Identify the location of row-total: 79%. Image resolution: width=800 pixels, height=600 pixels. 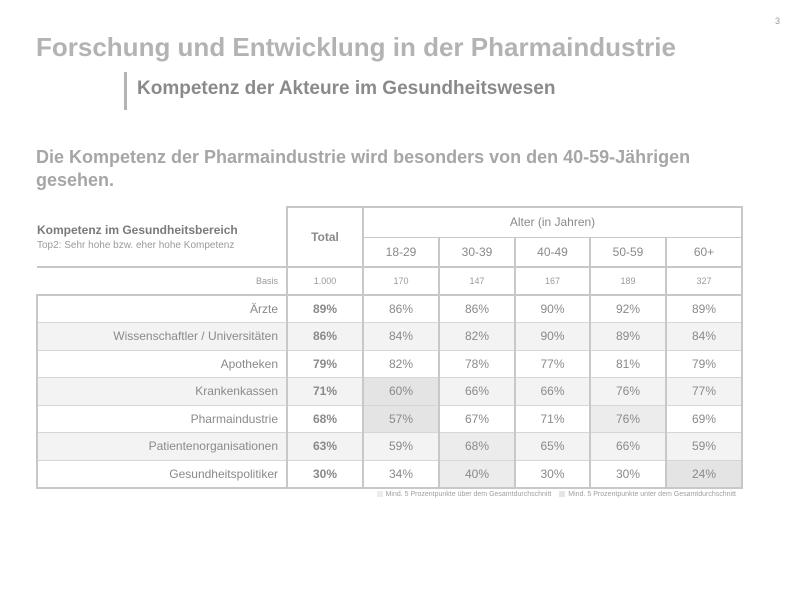
(325, 363).